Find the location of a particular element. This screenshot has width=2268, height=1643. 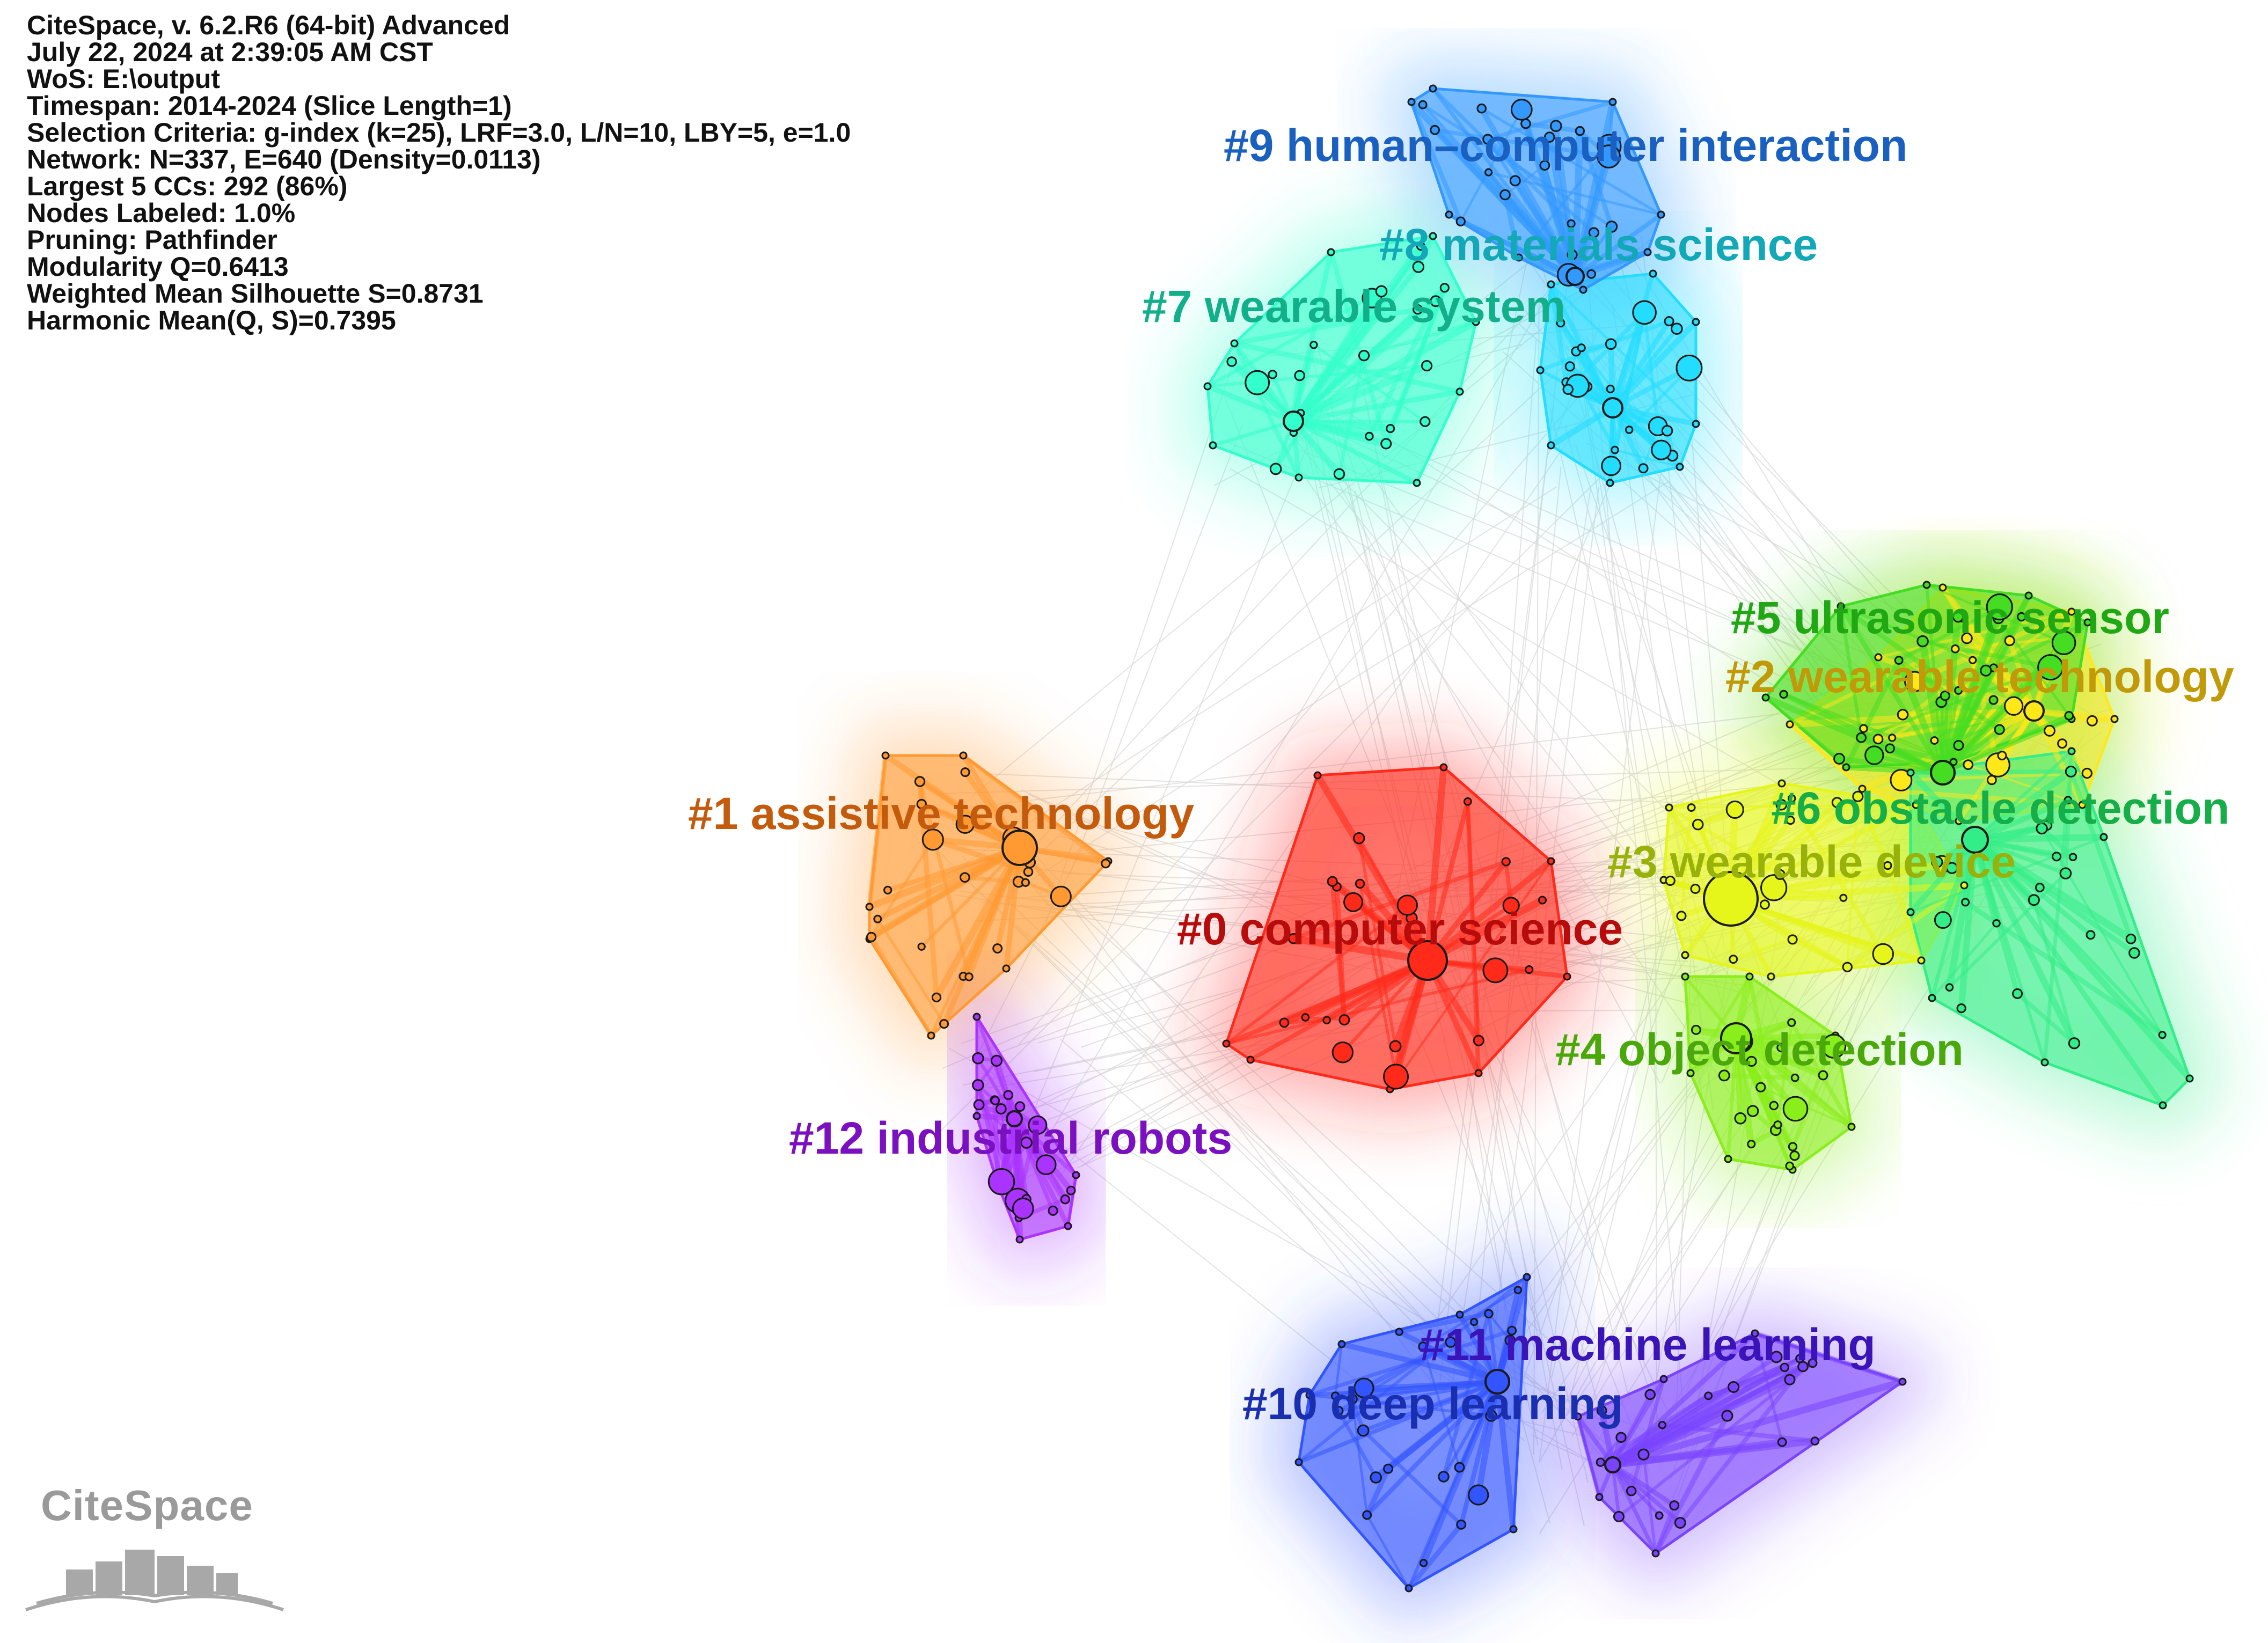

summary-line: Network: N=337, E=640 (Density=0.0113) is located at coordinates (284, 159).